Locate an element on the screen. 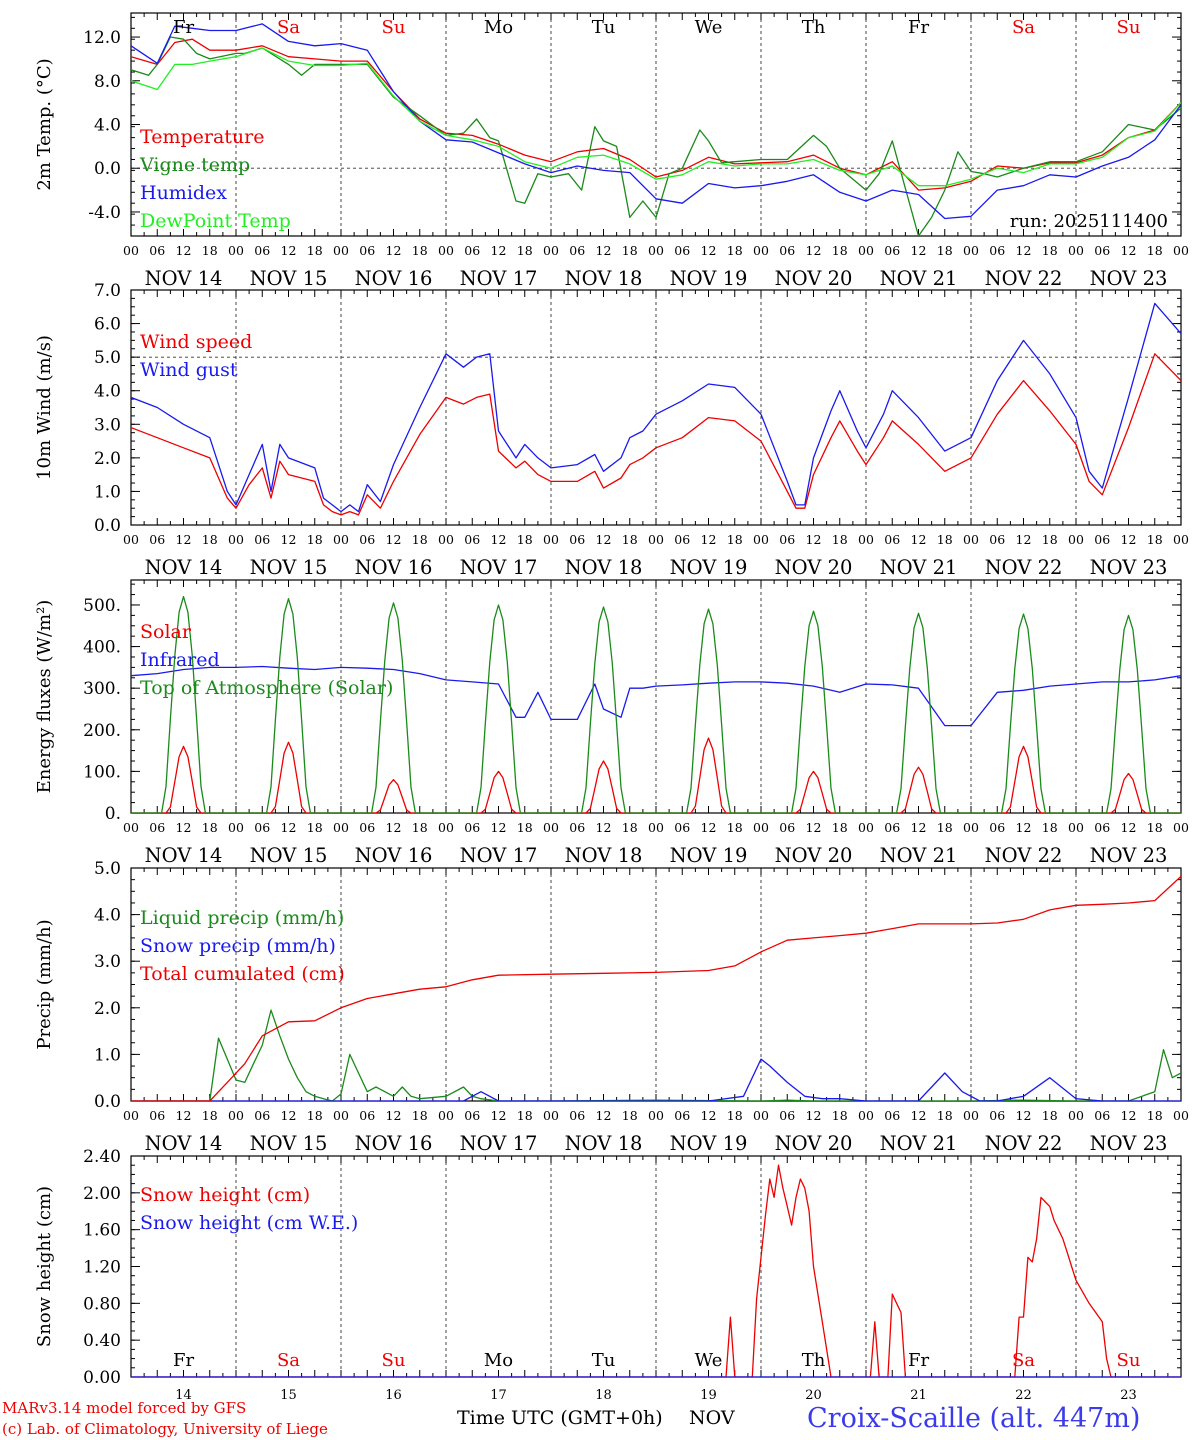  legend-entry: Humidex is located at coordinates (183, 193).